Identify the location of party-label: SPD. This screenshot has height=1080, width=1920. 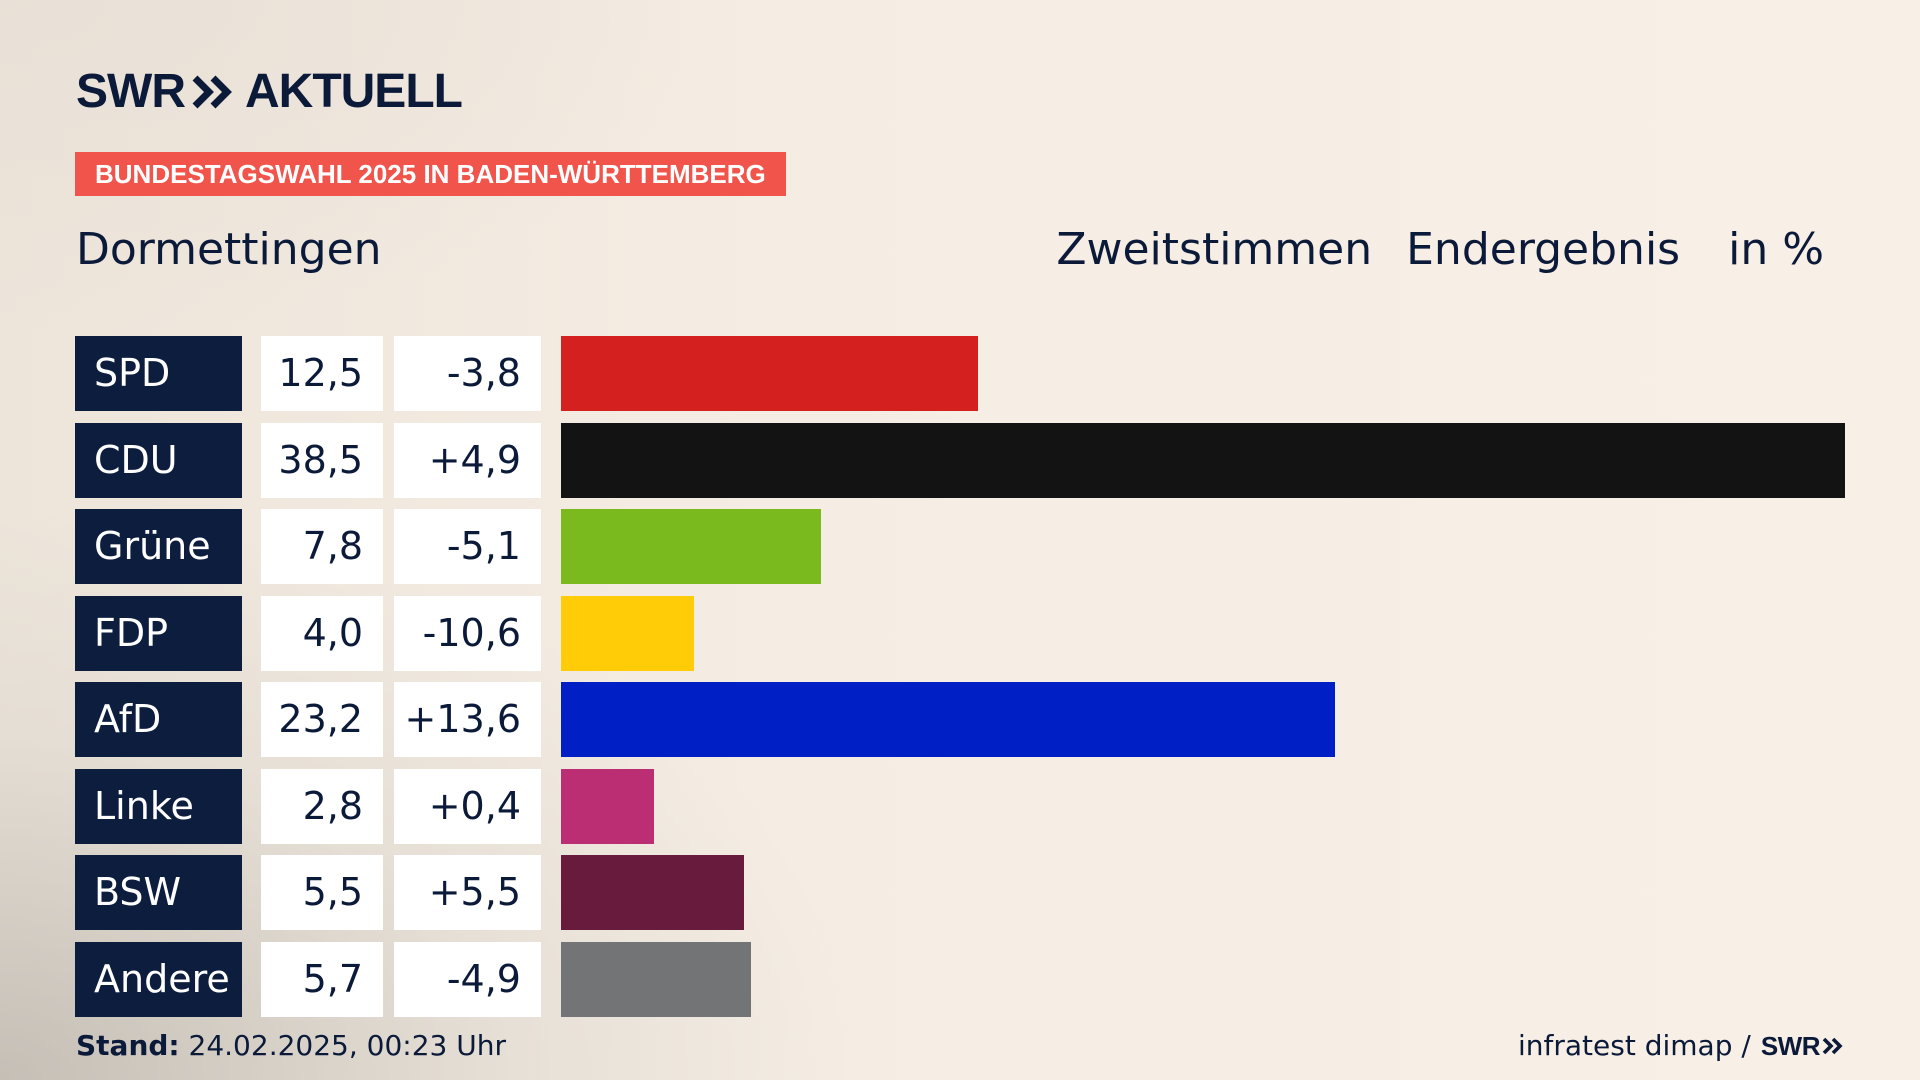
(158, 373).